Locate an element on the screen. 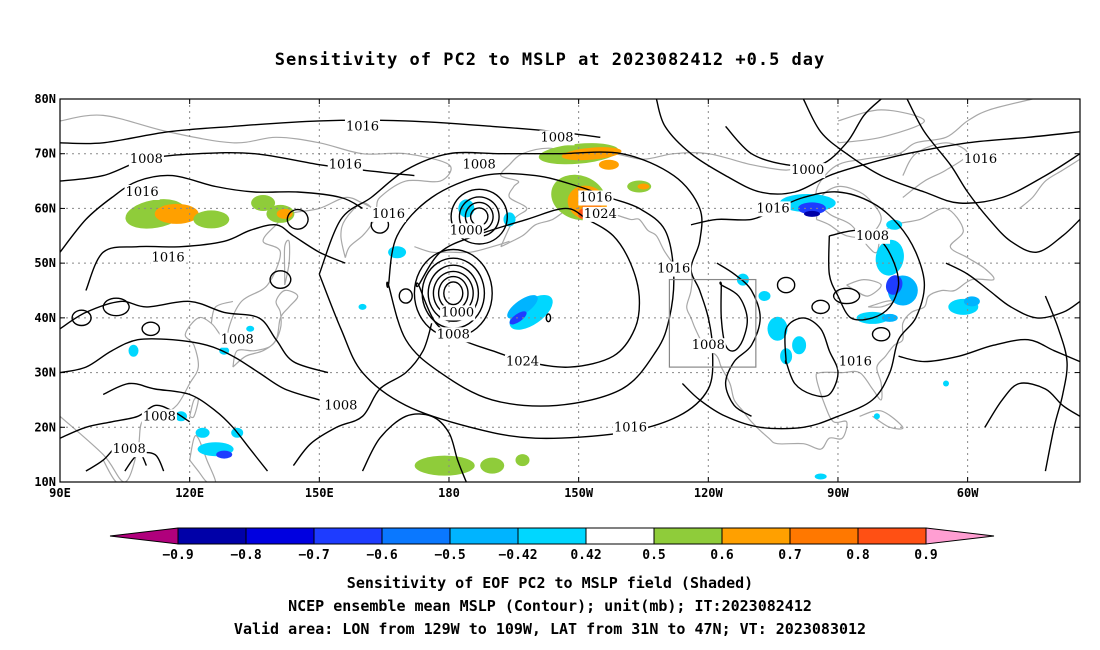 This screenshot has height=650, width=1100. colorbar-label: 0.5 is located at coordinates (653, 555).